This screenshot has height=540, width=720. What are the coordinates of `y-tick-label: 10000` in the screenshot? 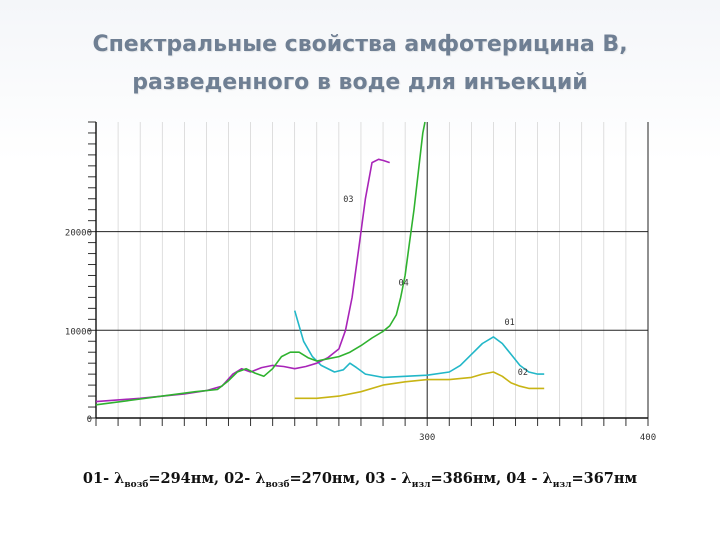 It's located at (78, 332).